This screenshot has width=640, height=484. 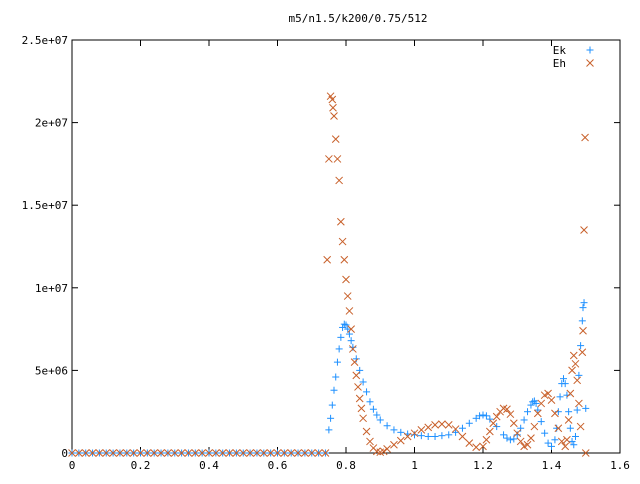 What do you see at coordinates (346, 465) in the screenshot?
I see `x-tick-label: 0.8` at bounding box center [346, 465].